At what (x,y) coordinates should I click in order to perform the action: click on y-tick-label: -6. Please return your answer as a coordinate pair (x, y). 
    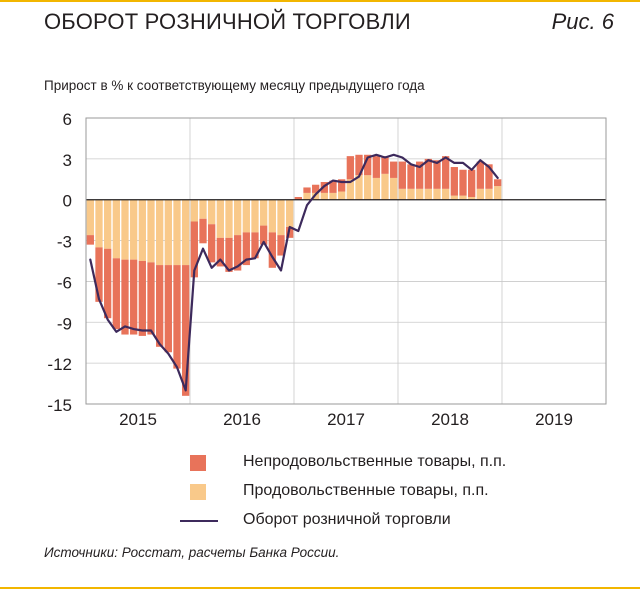
    Looking at the image, I should click on (64, 282).